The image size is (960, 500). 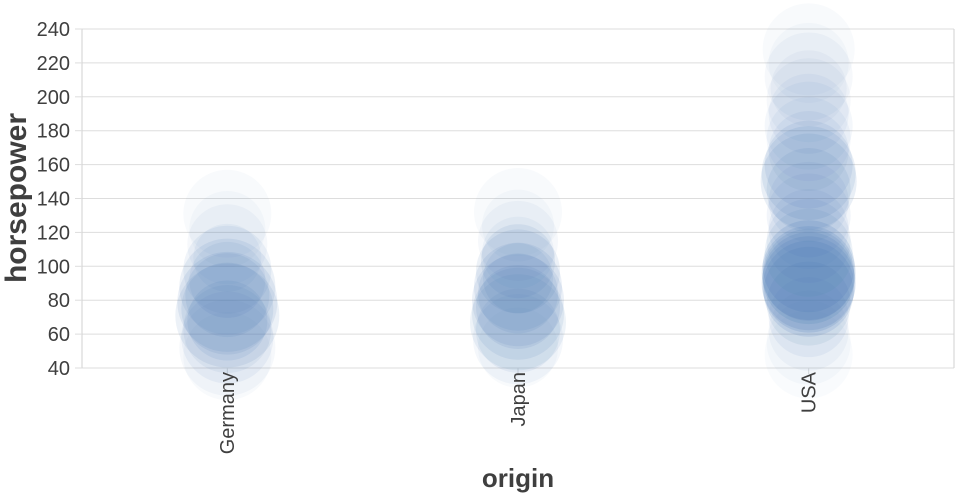 I want to click on x-axis-tick-labels: Germany Japan USA, so click(x=518, y=412).